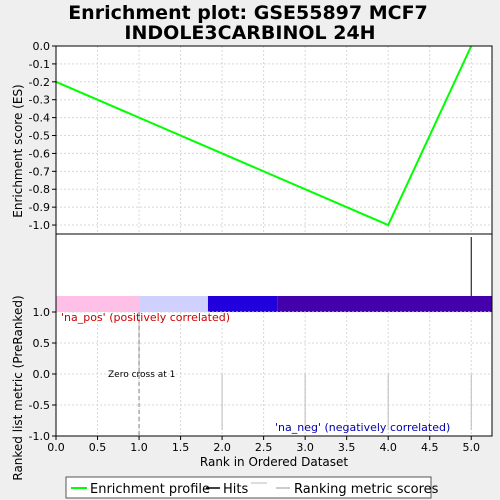 This screenshot has width=500, height=500. Describe the element at coordinates (181, 447) in the screenshot. I see `xtick-label: 1.5` at that location.